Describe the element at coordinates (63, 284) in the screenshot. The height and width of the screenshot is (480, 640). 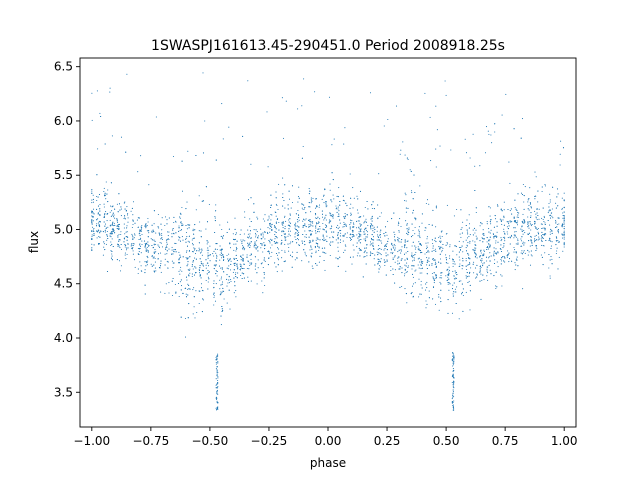
I see `y-tick-label: 4.5` at that location.